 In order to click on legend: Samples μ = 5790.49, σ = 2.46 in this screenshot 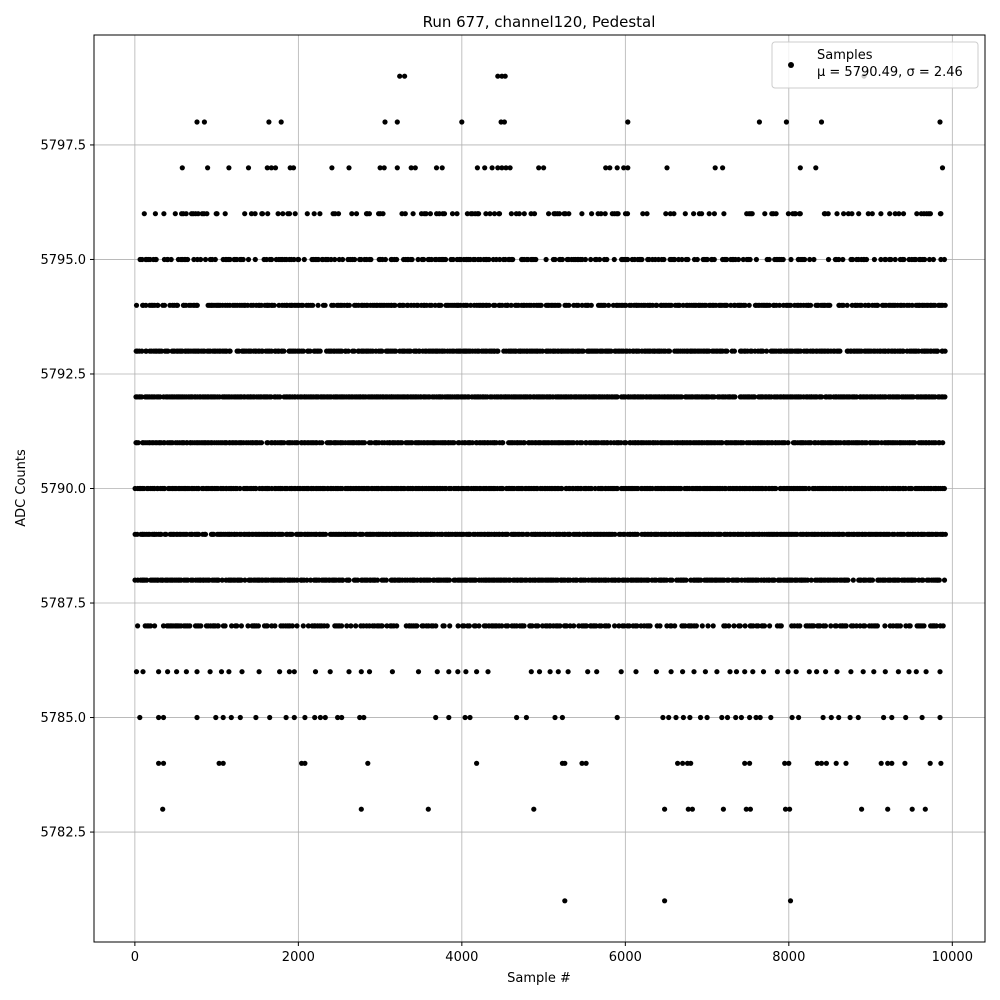, I will do `click(875, 65)`.